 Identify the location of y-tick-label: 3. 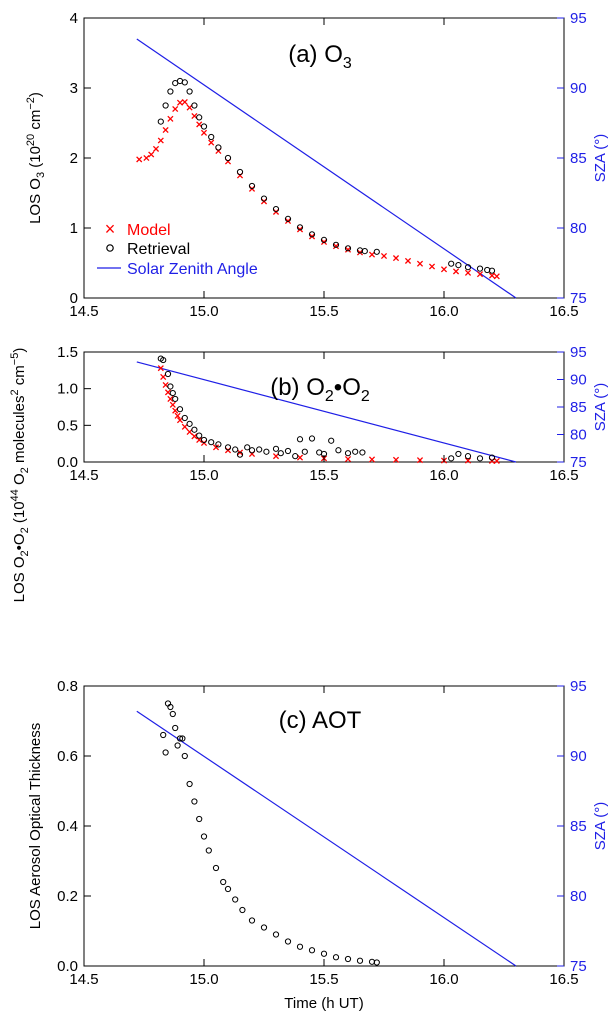
(74, 88).